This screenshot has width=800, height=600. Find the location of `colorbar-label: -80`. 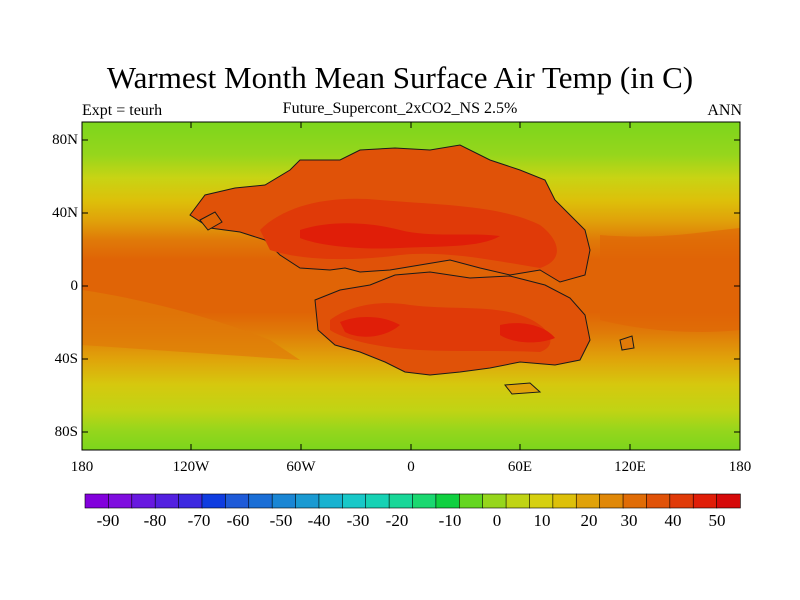

colorbar-label: -80 is located at coordinates (155, 520).